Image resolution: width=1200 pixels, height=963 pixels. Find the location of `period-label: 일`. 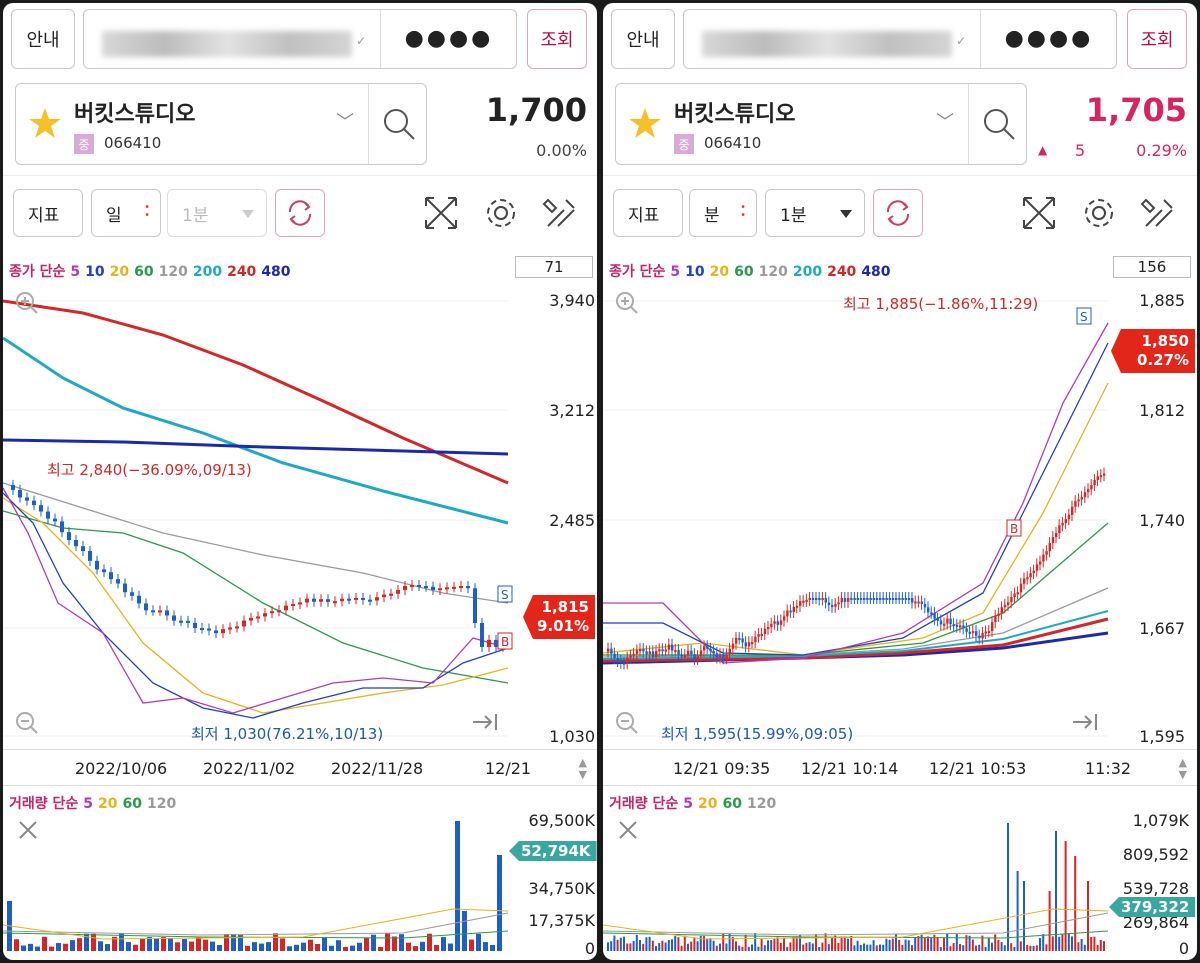

period-label: 일 is located at coordinates (114, 215).